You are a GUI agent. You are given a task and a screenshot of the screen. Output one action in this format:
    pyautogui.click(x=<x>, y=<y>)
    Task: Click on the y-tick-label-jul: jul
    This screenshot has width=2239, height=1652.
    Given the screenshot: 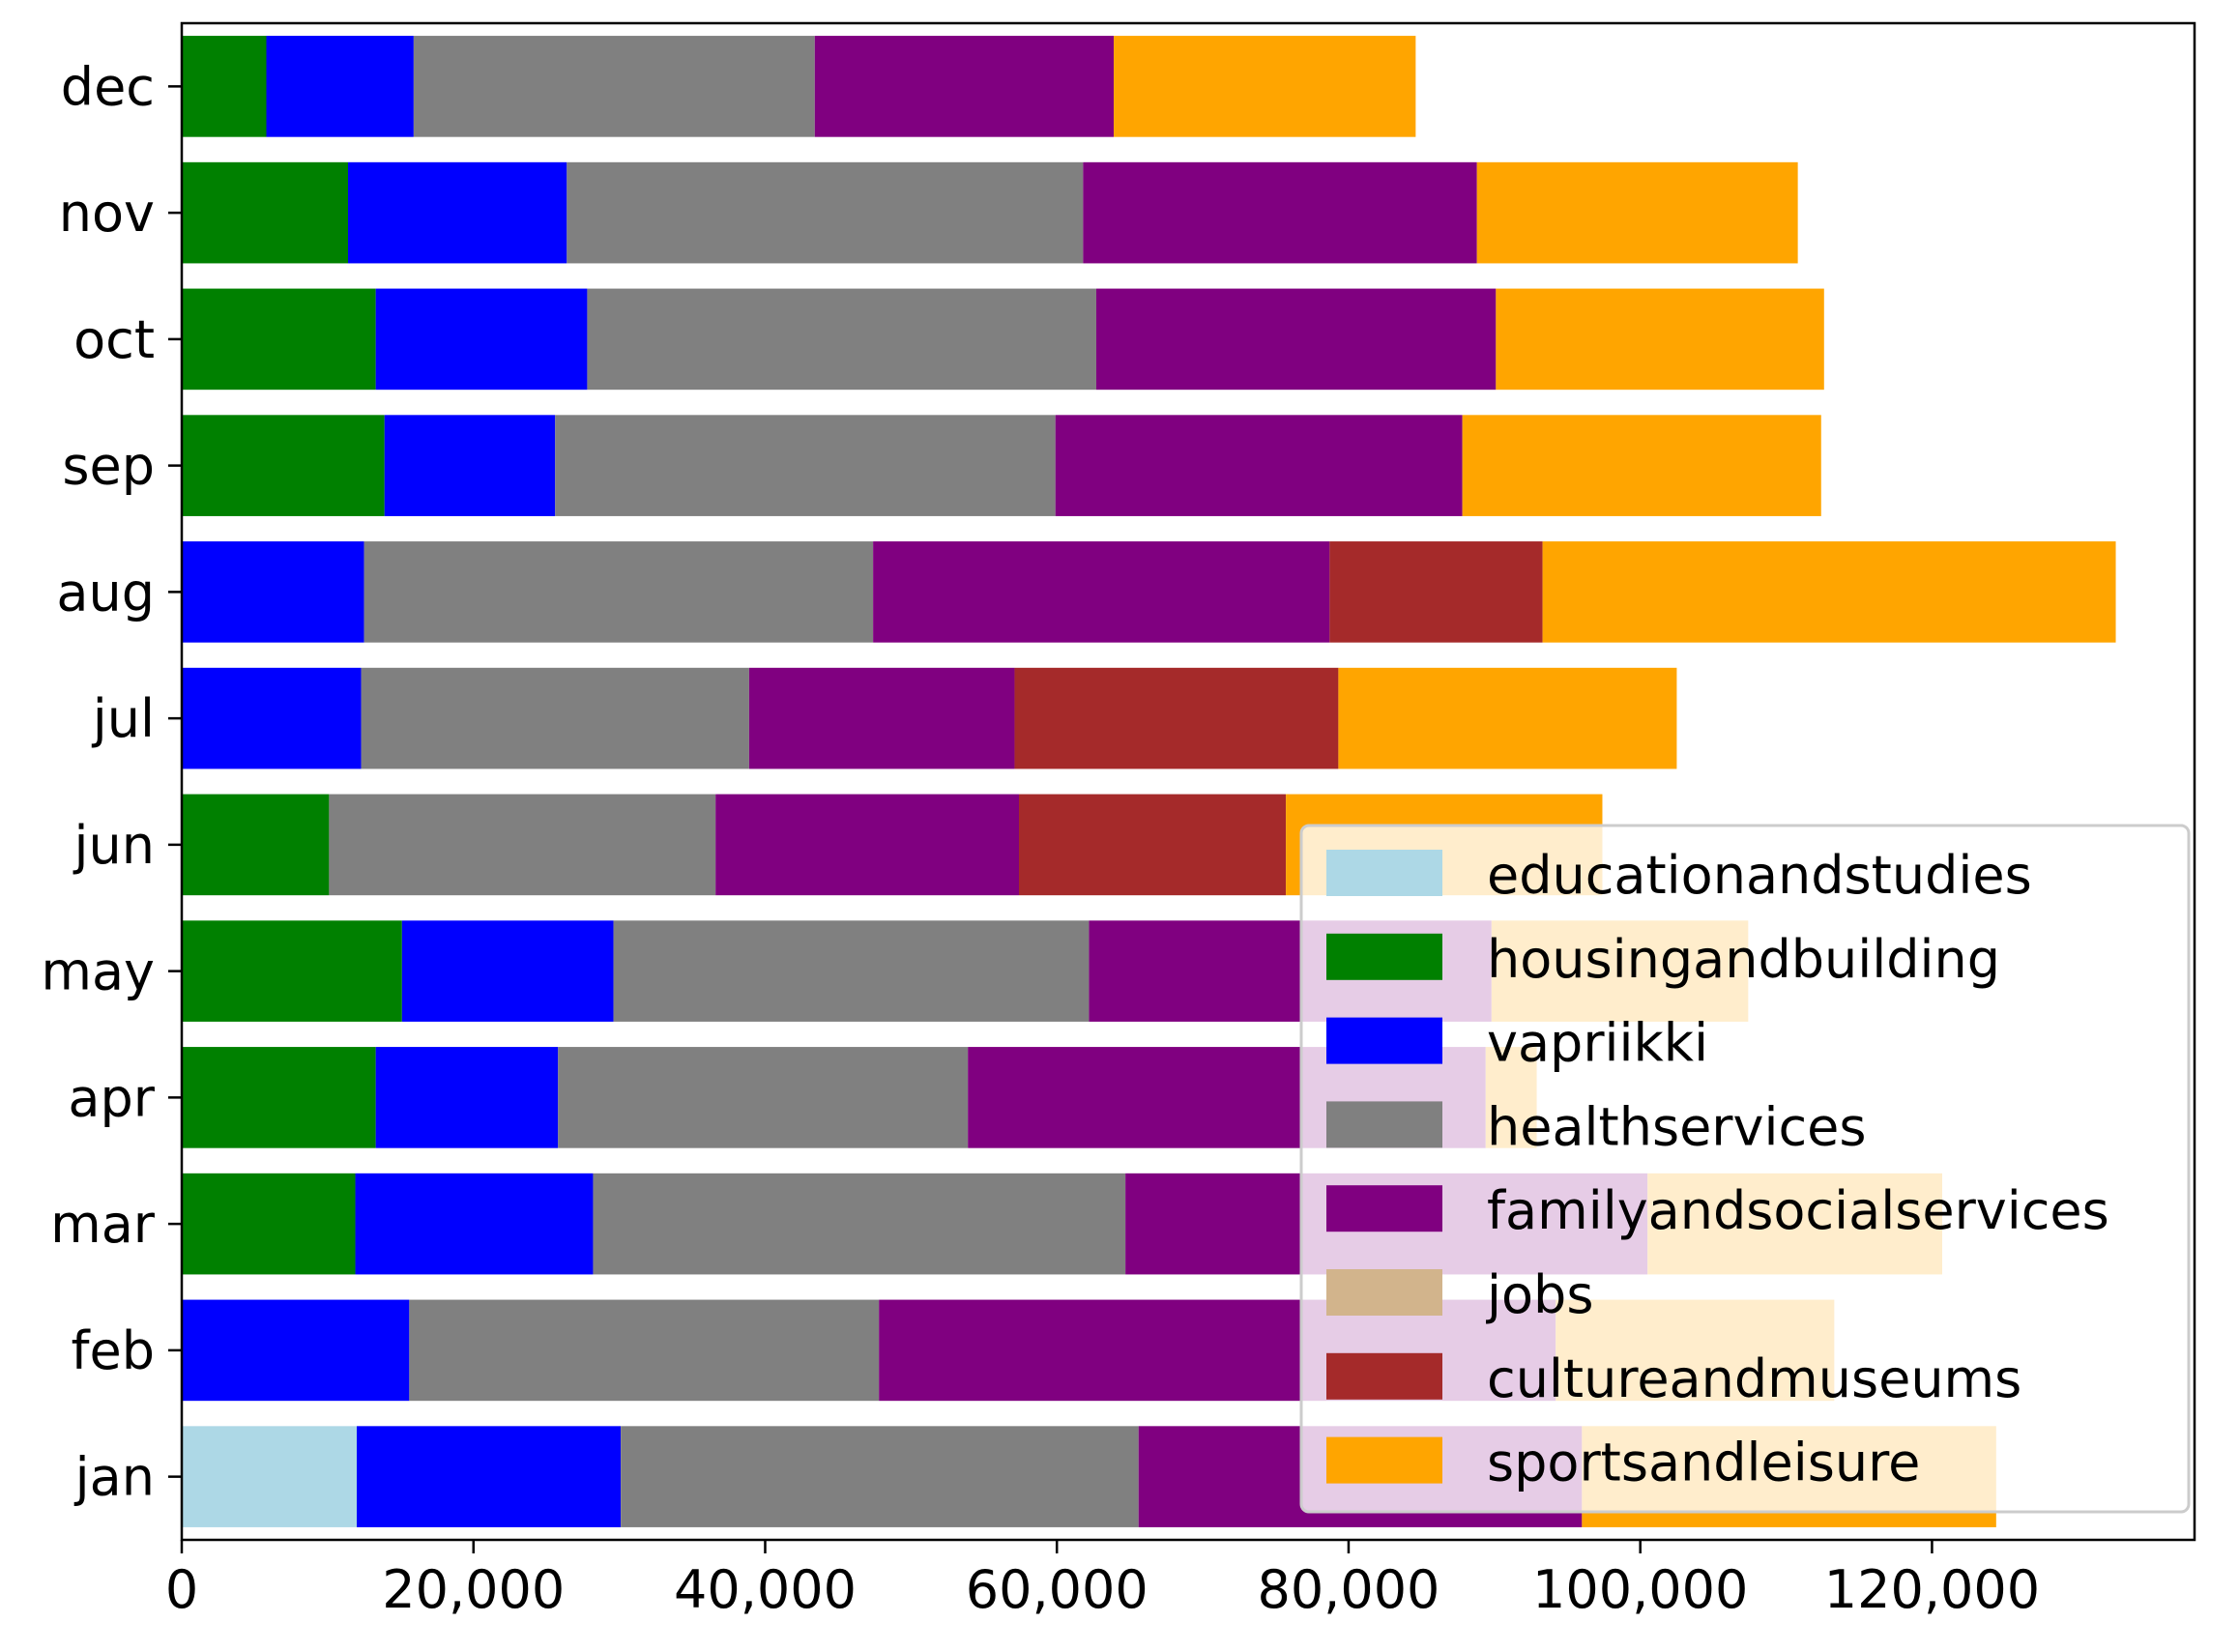 What is the action you would take?
    pyautogui.click(x=123, y=718)
    